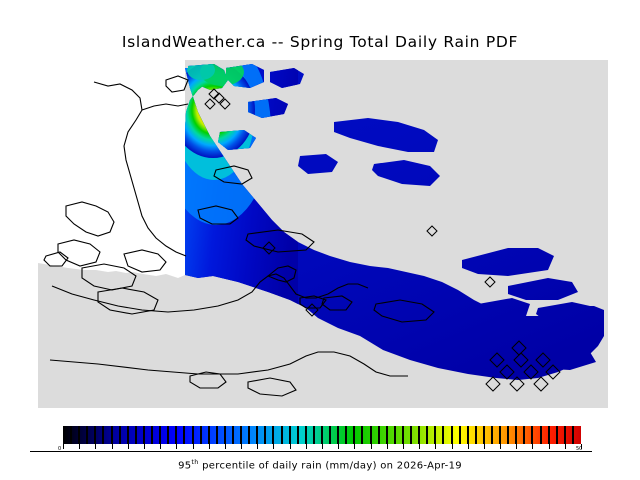 Image resolution: width=640 pixels, height=480 pixels. I want to click on caption-ordinal-suffix: th, so click(195, 462).